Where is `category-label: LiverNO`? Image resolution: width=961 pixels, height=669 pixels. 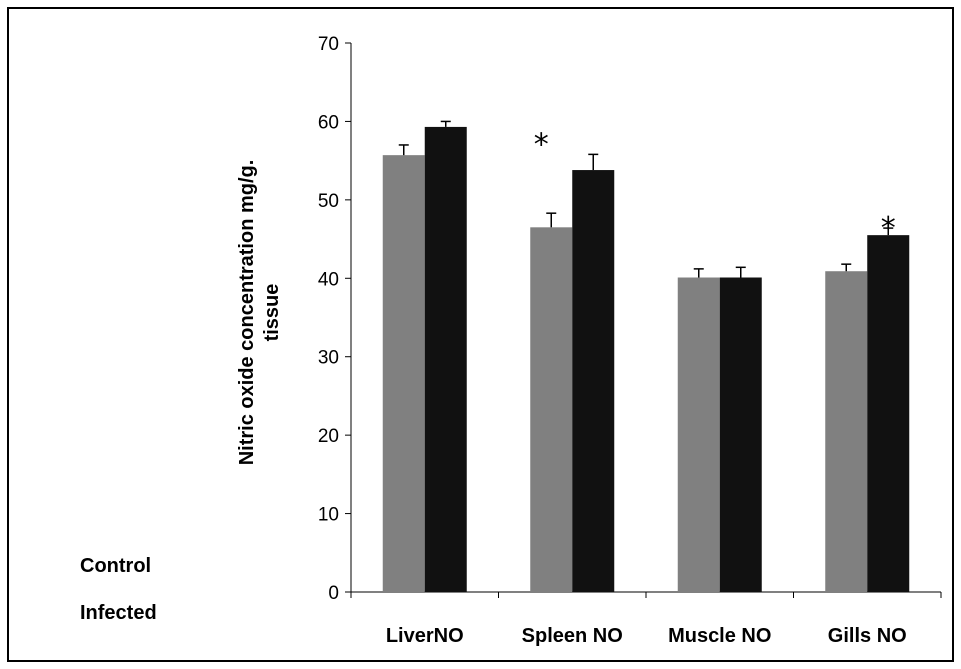
category-label: LiverNO is located at coordinates (425, 636).